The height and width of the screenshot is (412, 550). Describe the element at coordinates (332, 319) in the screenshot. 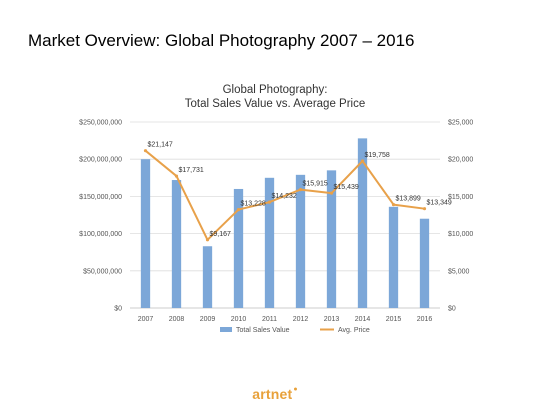

I see `x-tick-label: 2013` at that location.